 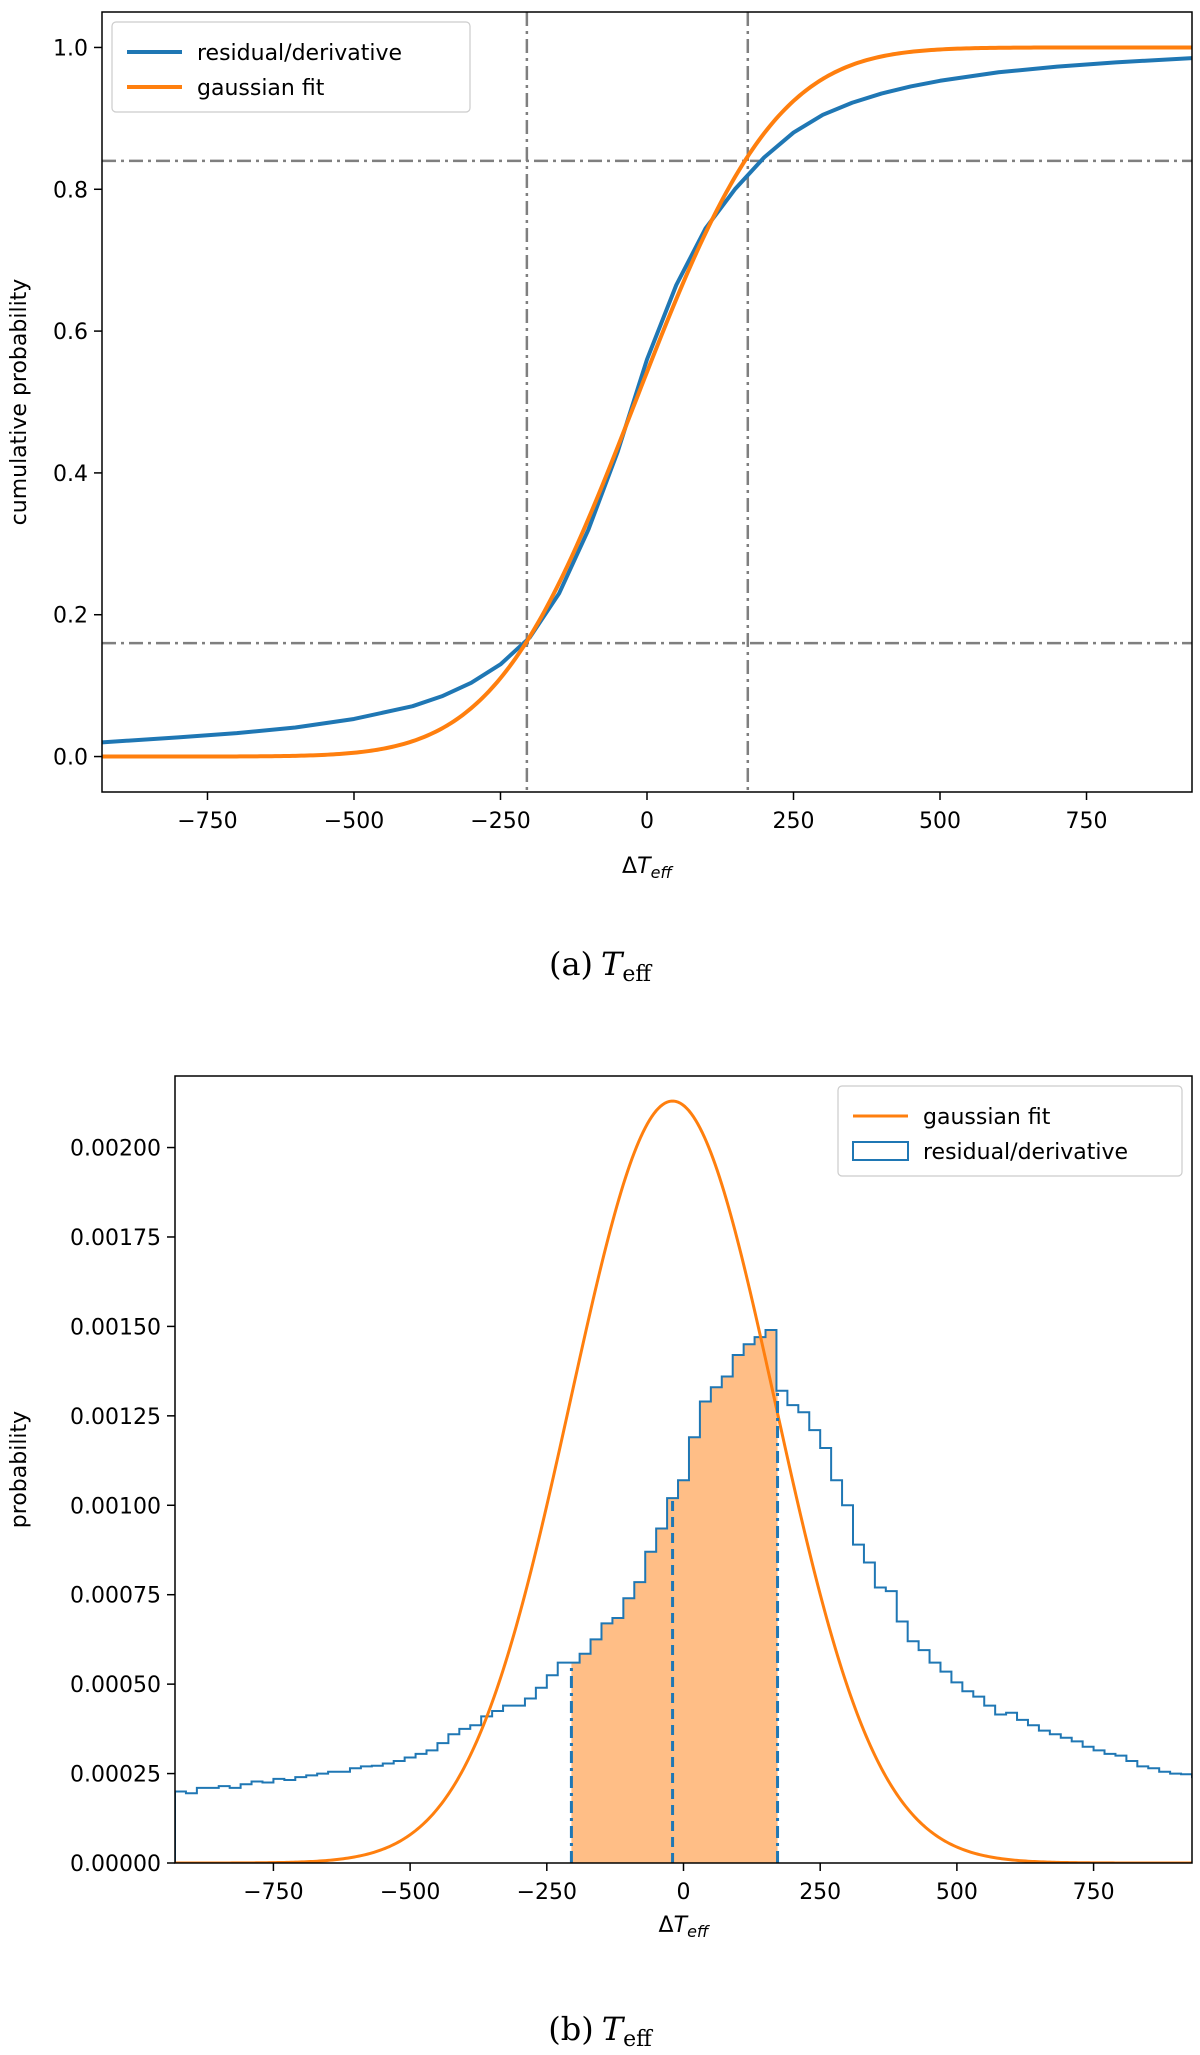 What do you see at coordinates (115, 1685) in the screenshot?
I see `b-y-tick-label: 0.00050` at bounding box center [115, 1685].